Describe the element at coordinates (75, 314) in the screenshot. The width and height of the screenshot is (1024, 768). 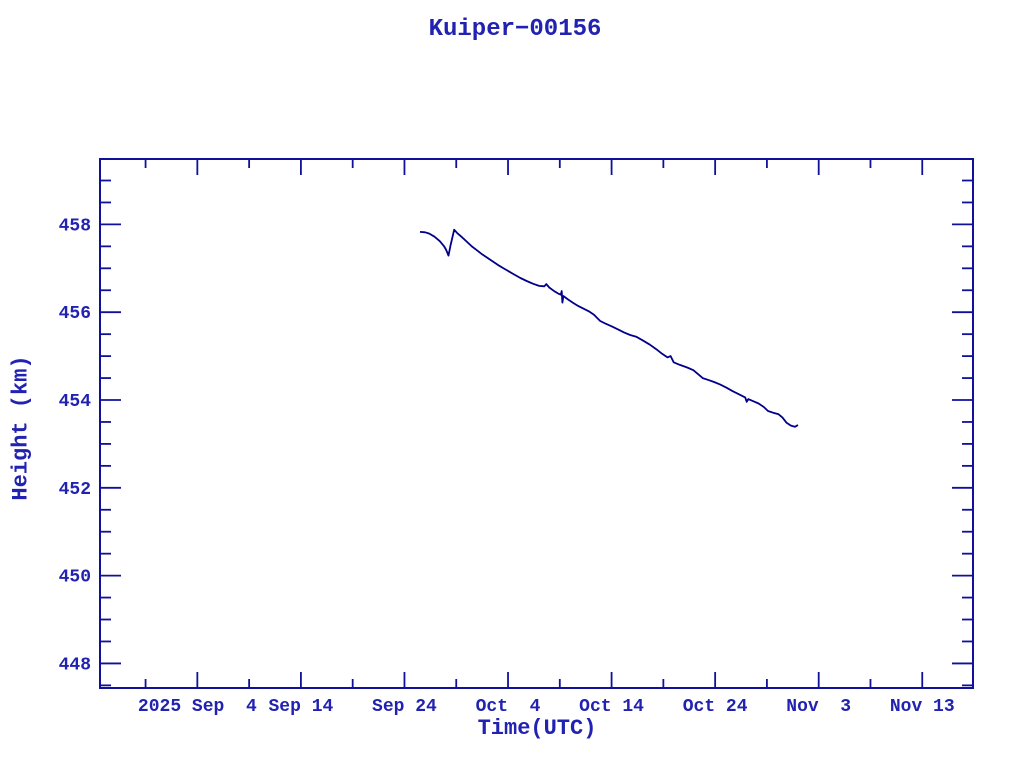
I see `y-tick-label: 456` at that location.